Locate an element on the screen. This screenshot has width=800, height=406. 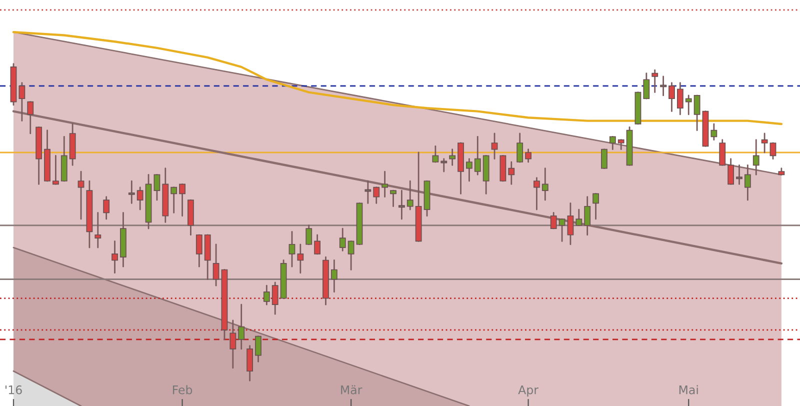
x-tick-label: Mai is located at coordinates (688, 389).